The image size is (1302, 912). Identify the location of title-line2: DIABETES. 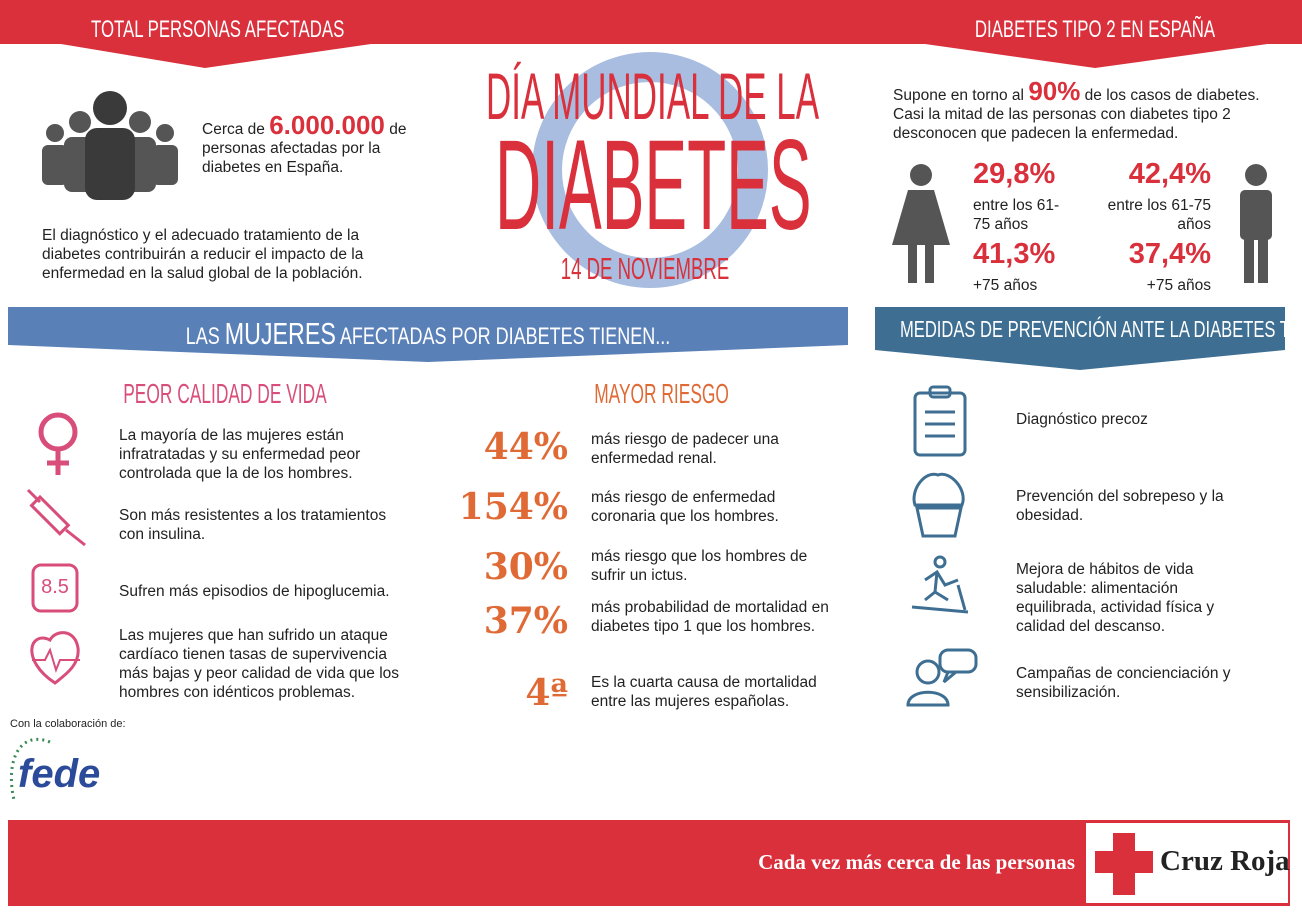
(653, 185).